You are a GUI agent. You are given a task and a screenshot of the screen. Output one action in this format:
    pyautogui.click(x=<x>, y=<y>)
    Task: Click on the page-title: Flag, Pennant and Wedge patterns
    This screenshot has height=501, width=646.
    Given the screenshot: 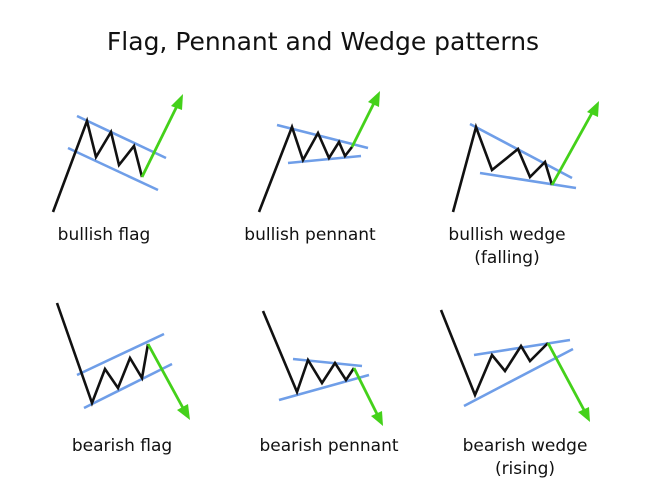 What is the action you would take?
    pyautogui.click(x=323, y=41)
    